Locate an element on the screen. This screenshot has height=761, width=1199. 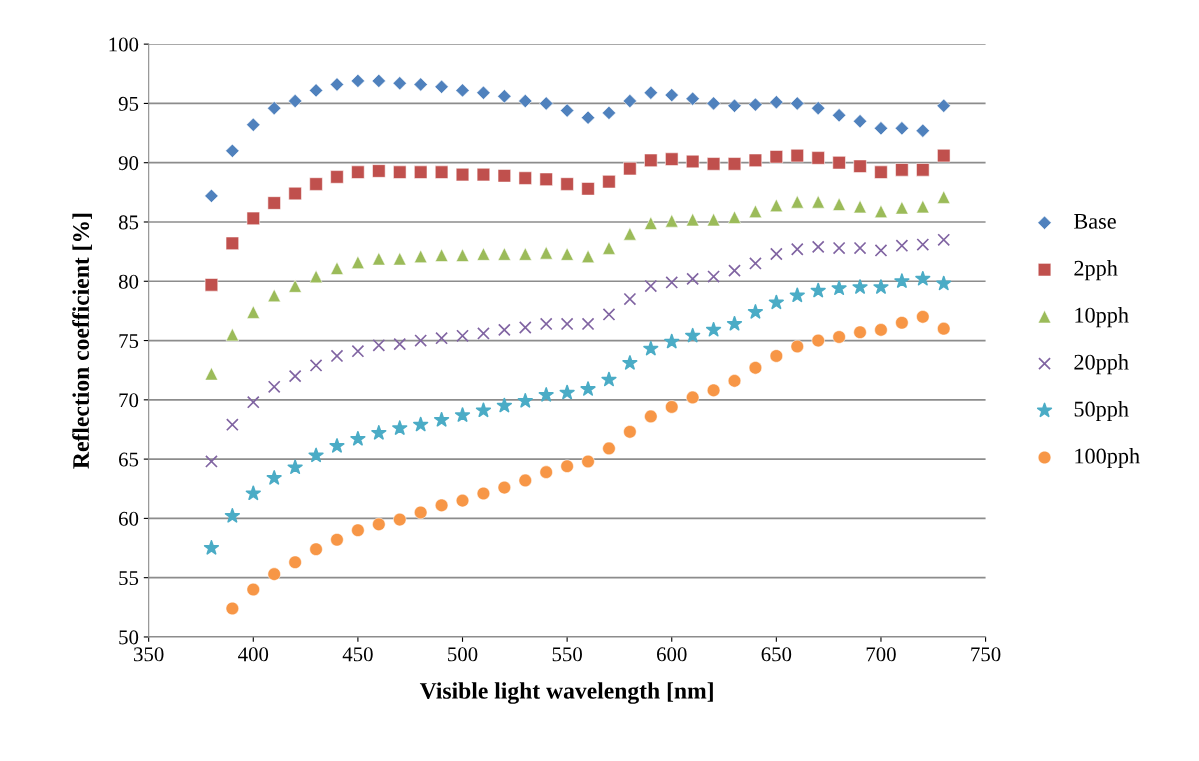
y-tick-label: 95 is located at coordinates (128, 103).